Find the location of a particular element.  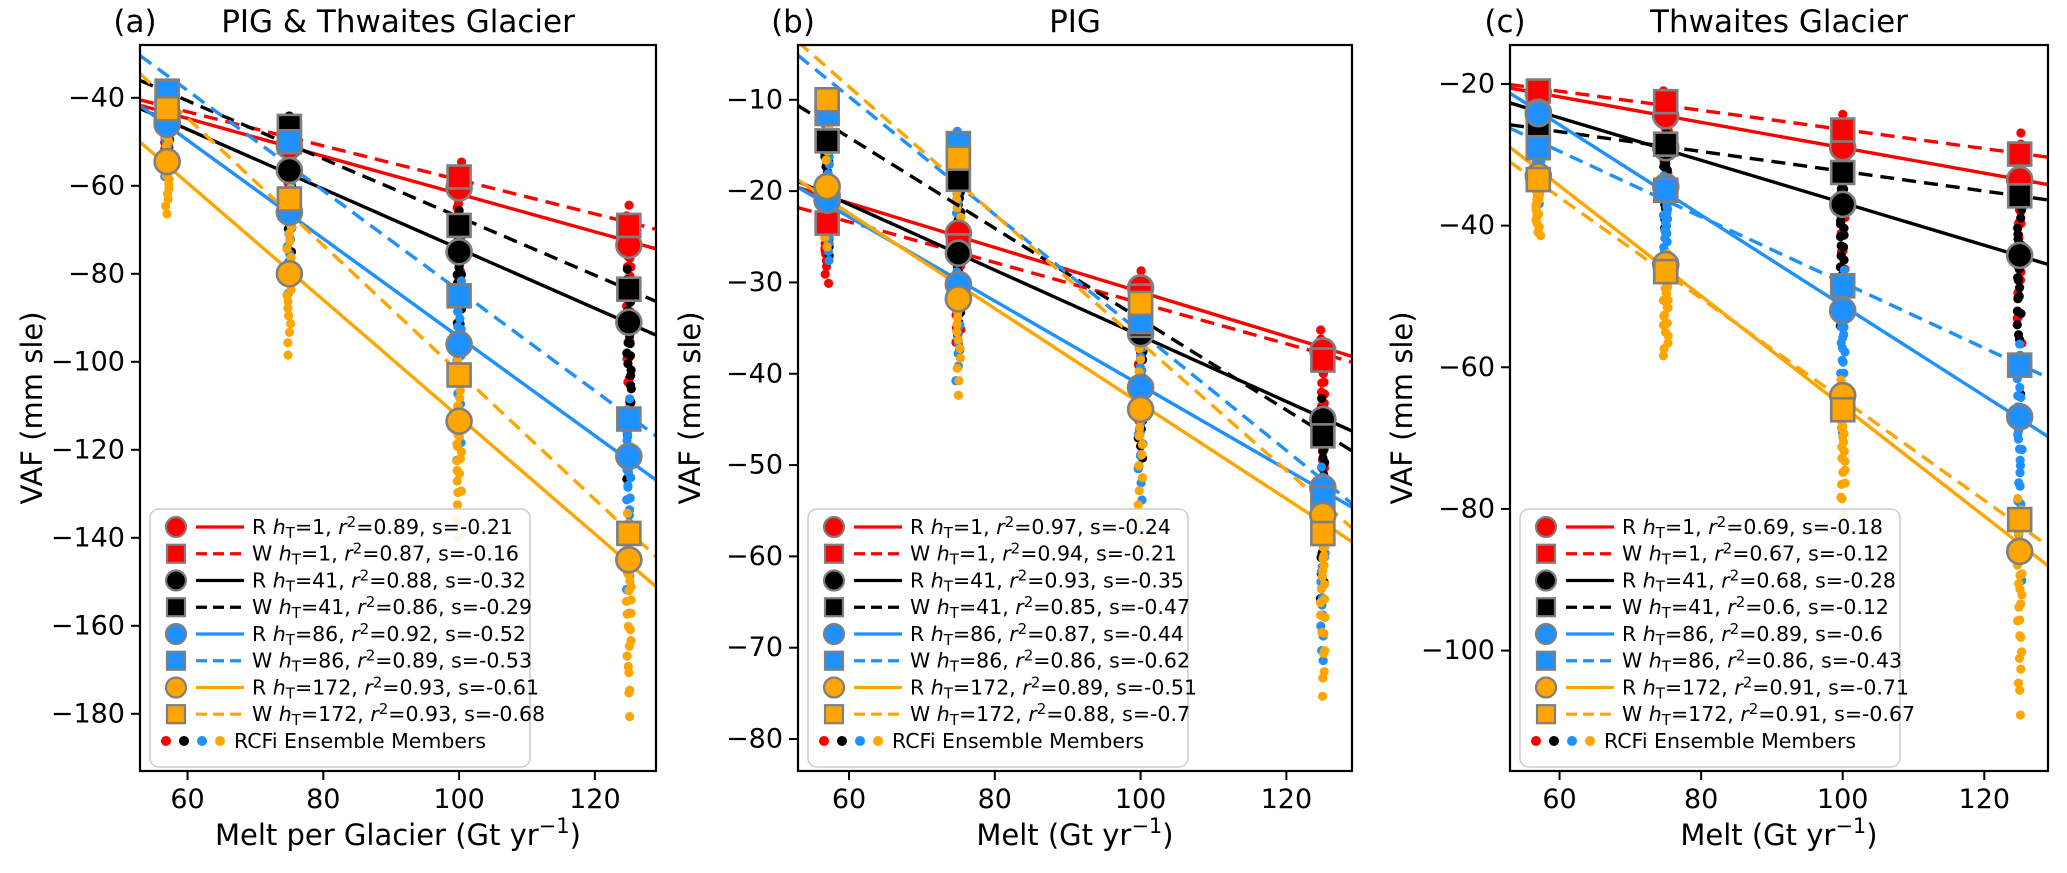

mean-markers-layer is located at coordinates (398, 326).